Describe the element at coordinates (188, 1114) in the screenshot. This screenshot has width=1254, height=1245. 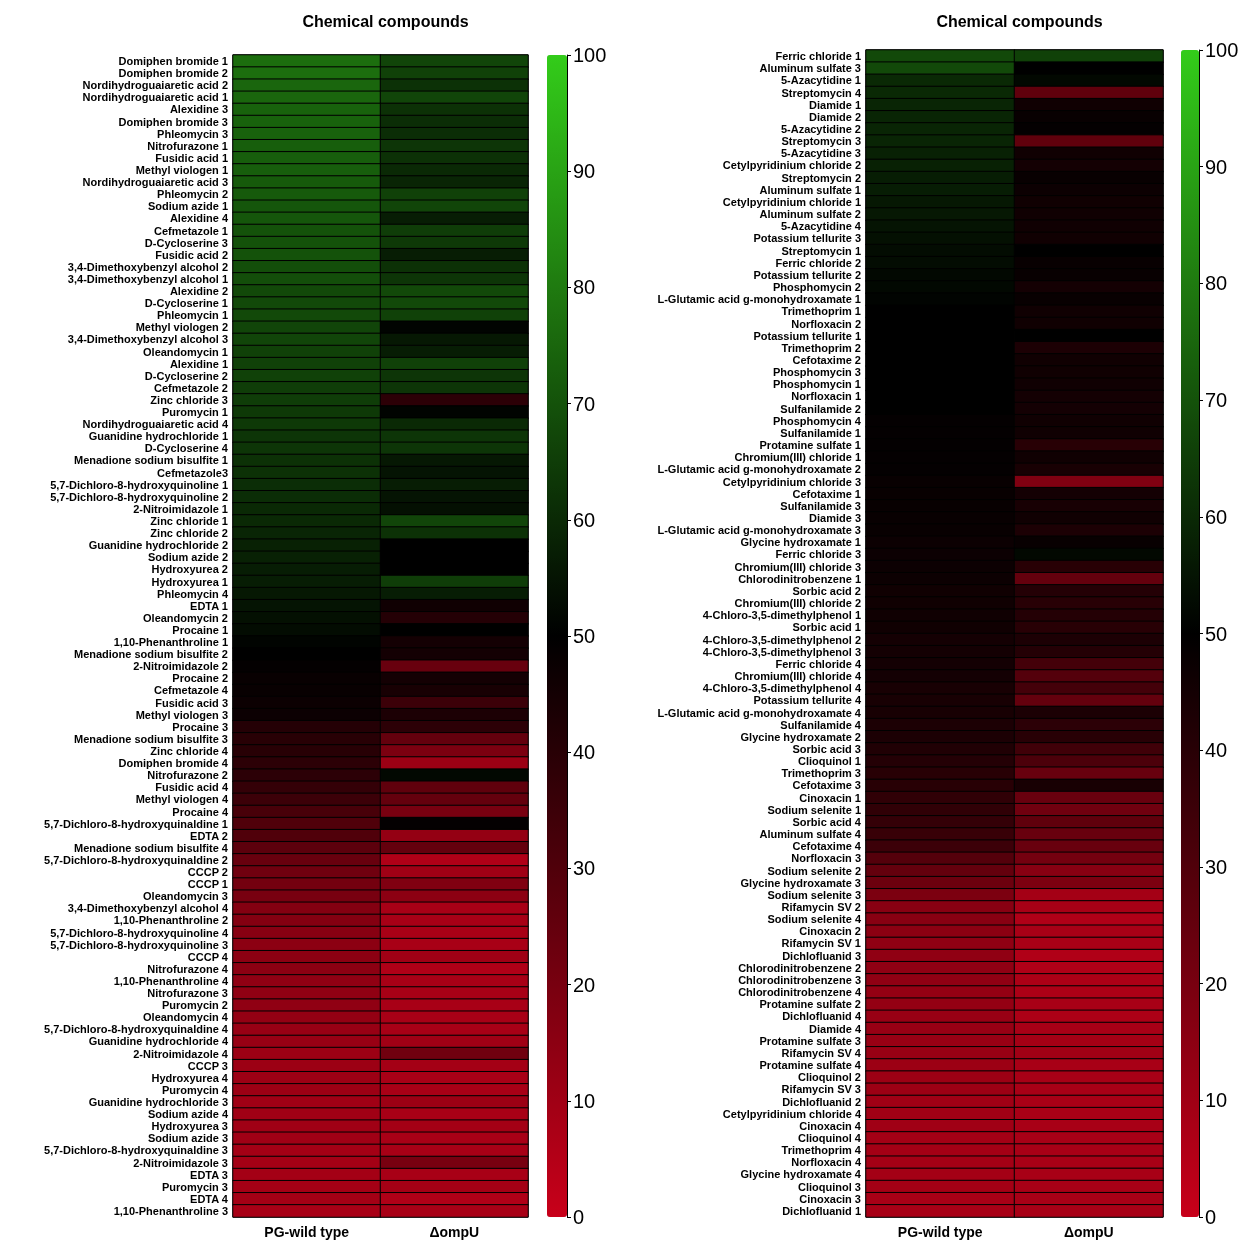
I see `y-tick-label: Sodium azide 4` at that location.